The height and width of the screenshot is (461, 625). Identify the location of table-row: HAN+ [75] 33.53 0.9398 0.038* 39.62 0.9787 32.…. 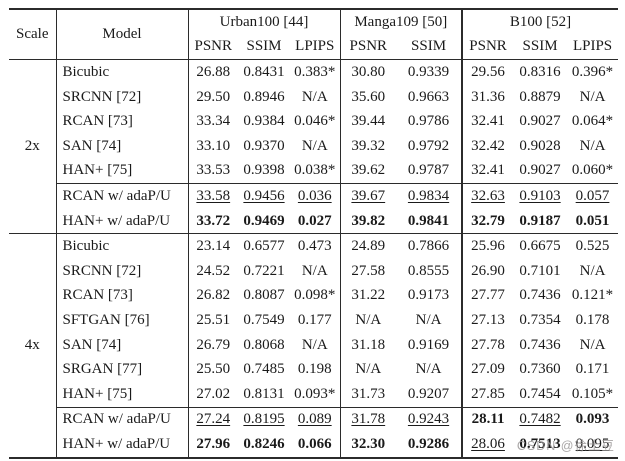
(313, 171).